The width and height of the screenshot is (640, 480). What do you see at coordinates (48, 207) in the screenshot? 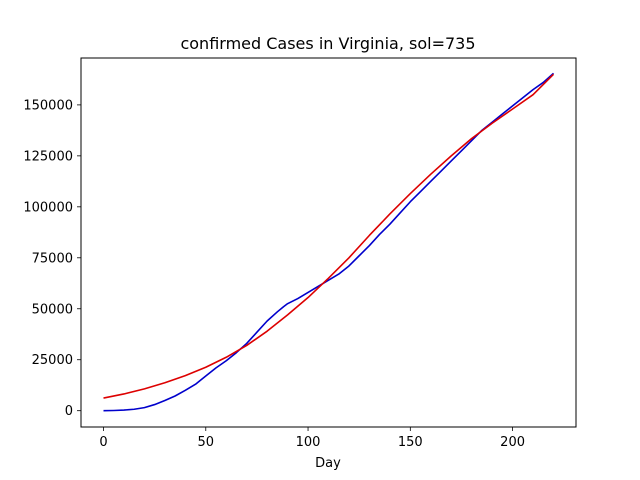
I see `y-tick-label: 100000` at bounding box center [48, 207].